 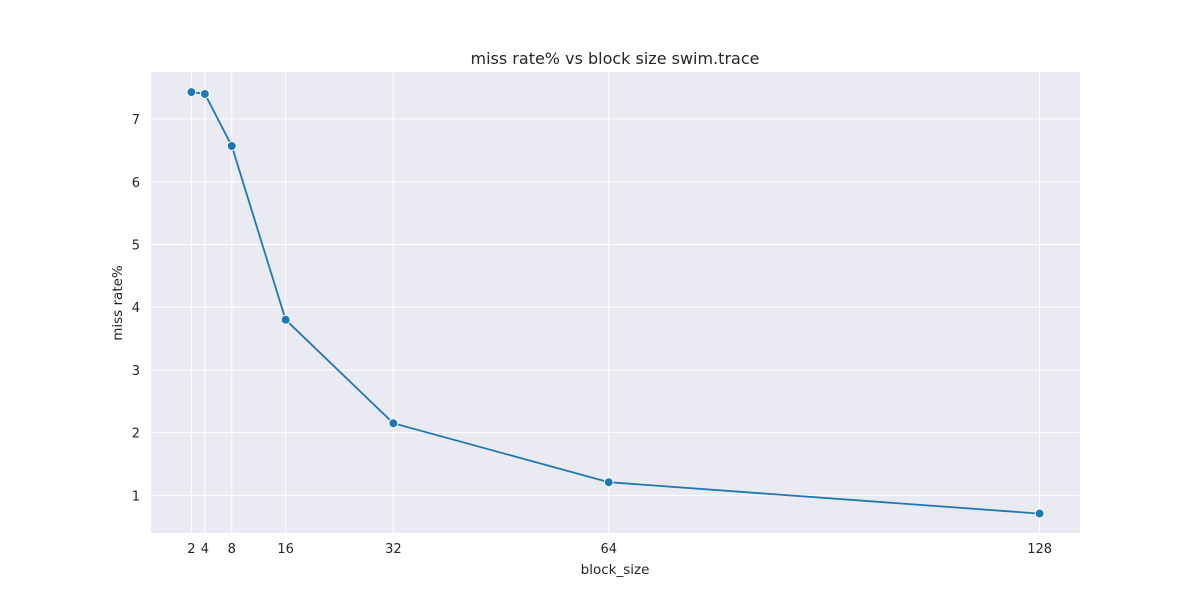 I want to click on x-tick-label: 64, so click(x=608, y=549).